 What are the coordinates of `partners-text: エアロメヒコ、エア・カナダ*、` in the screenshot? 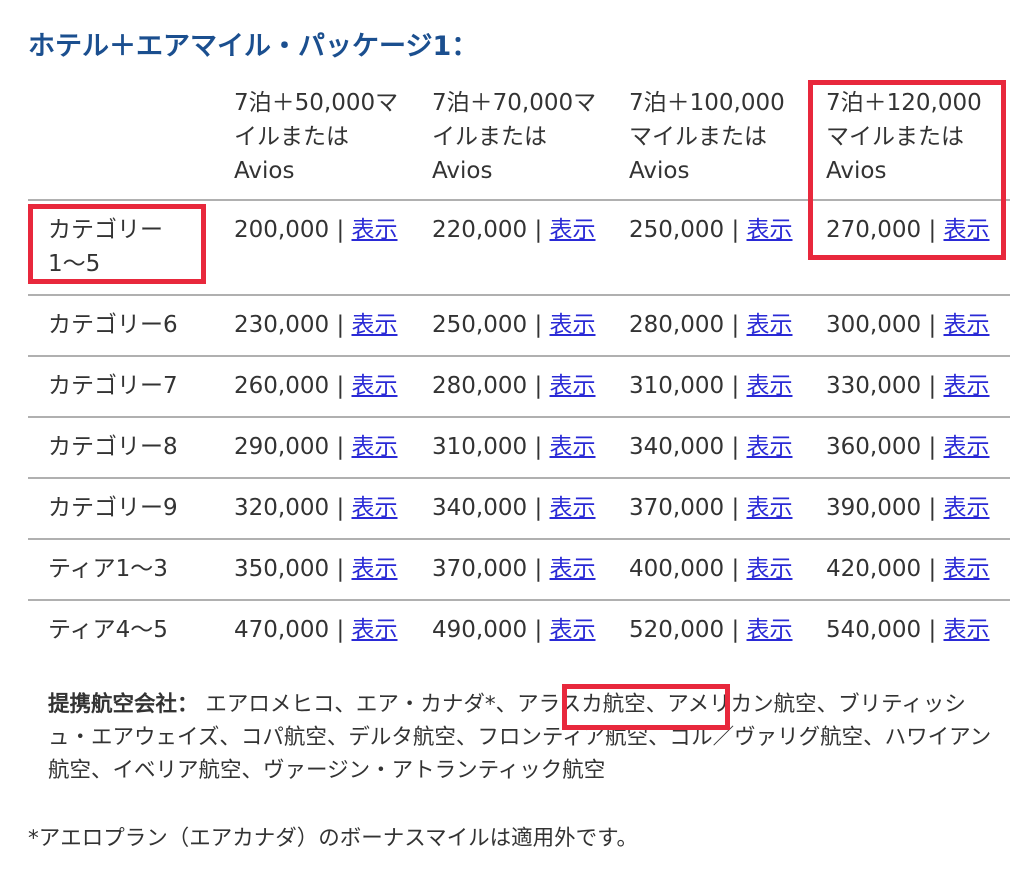 It's located at (361, 704).